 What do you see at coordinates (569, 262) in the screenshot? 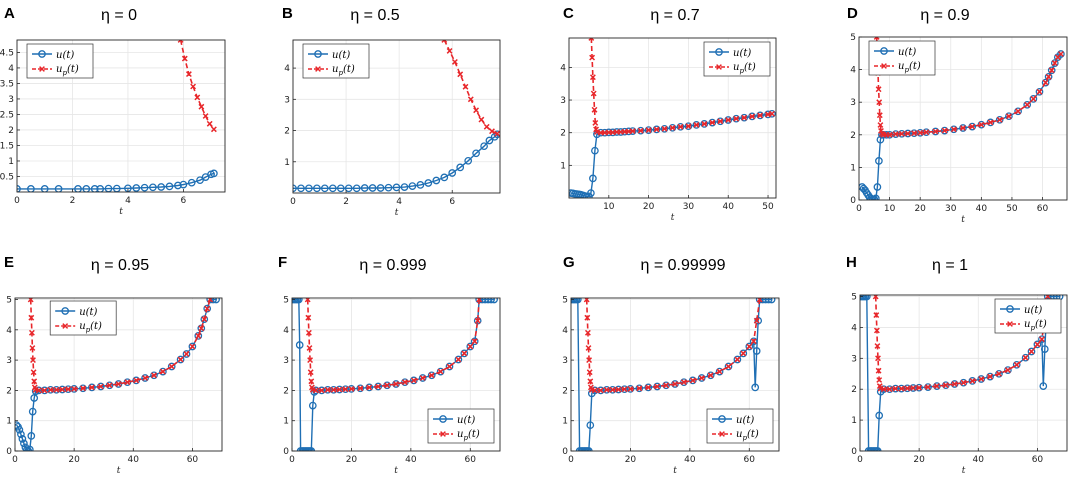
I see `panel-label: G` at bounding box center [569, 262].